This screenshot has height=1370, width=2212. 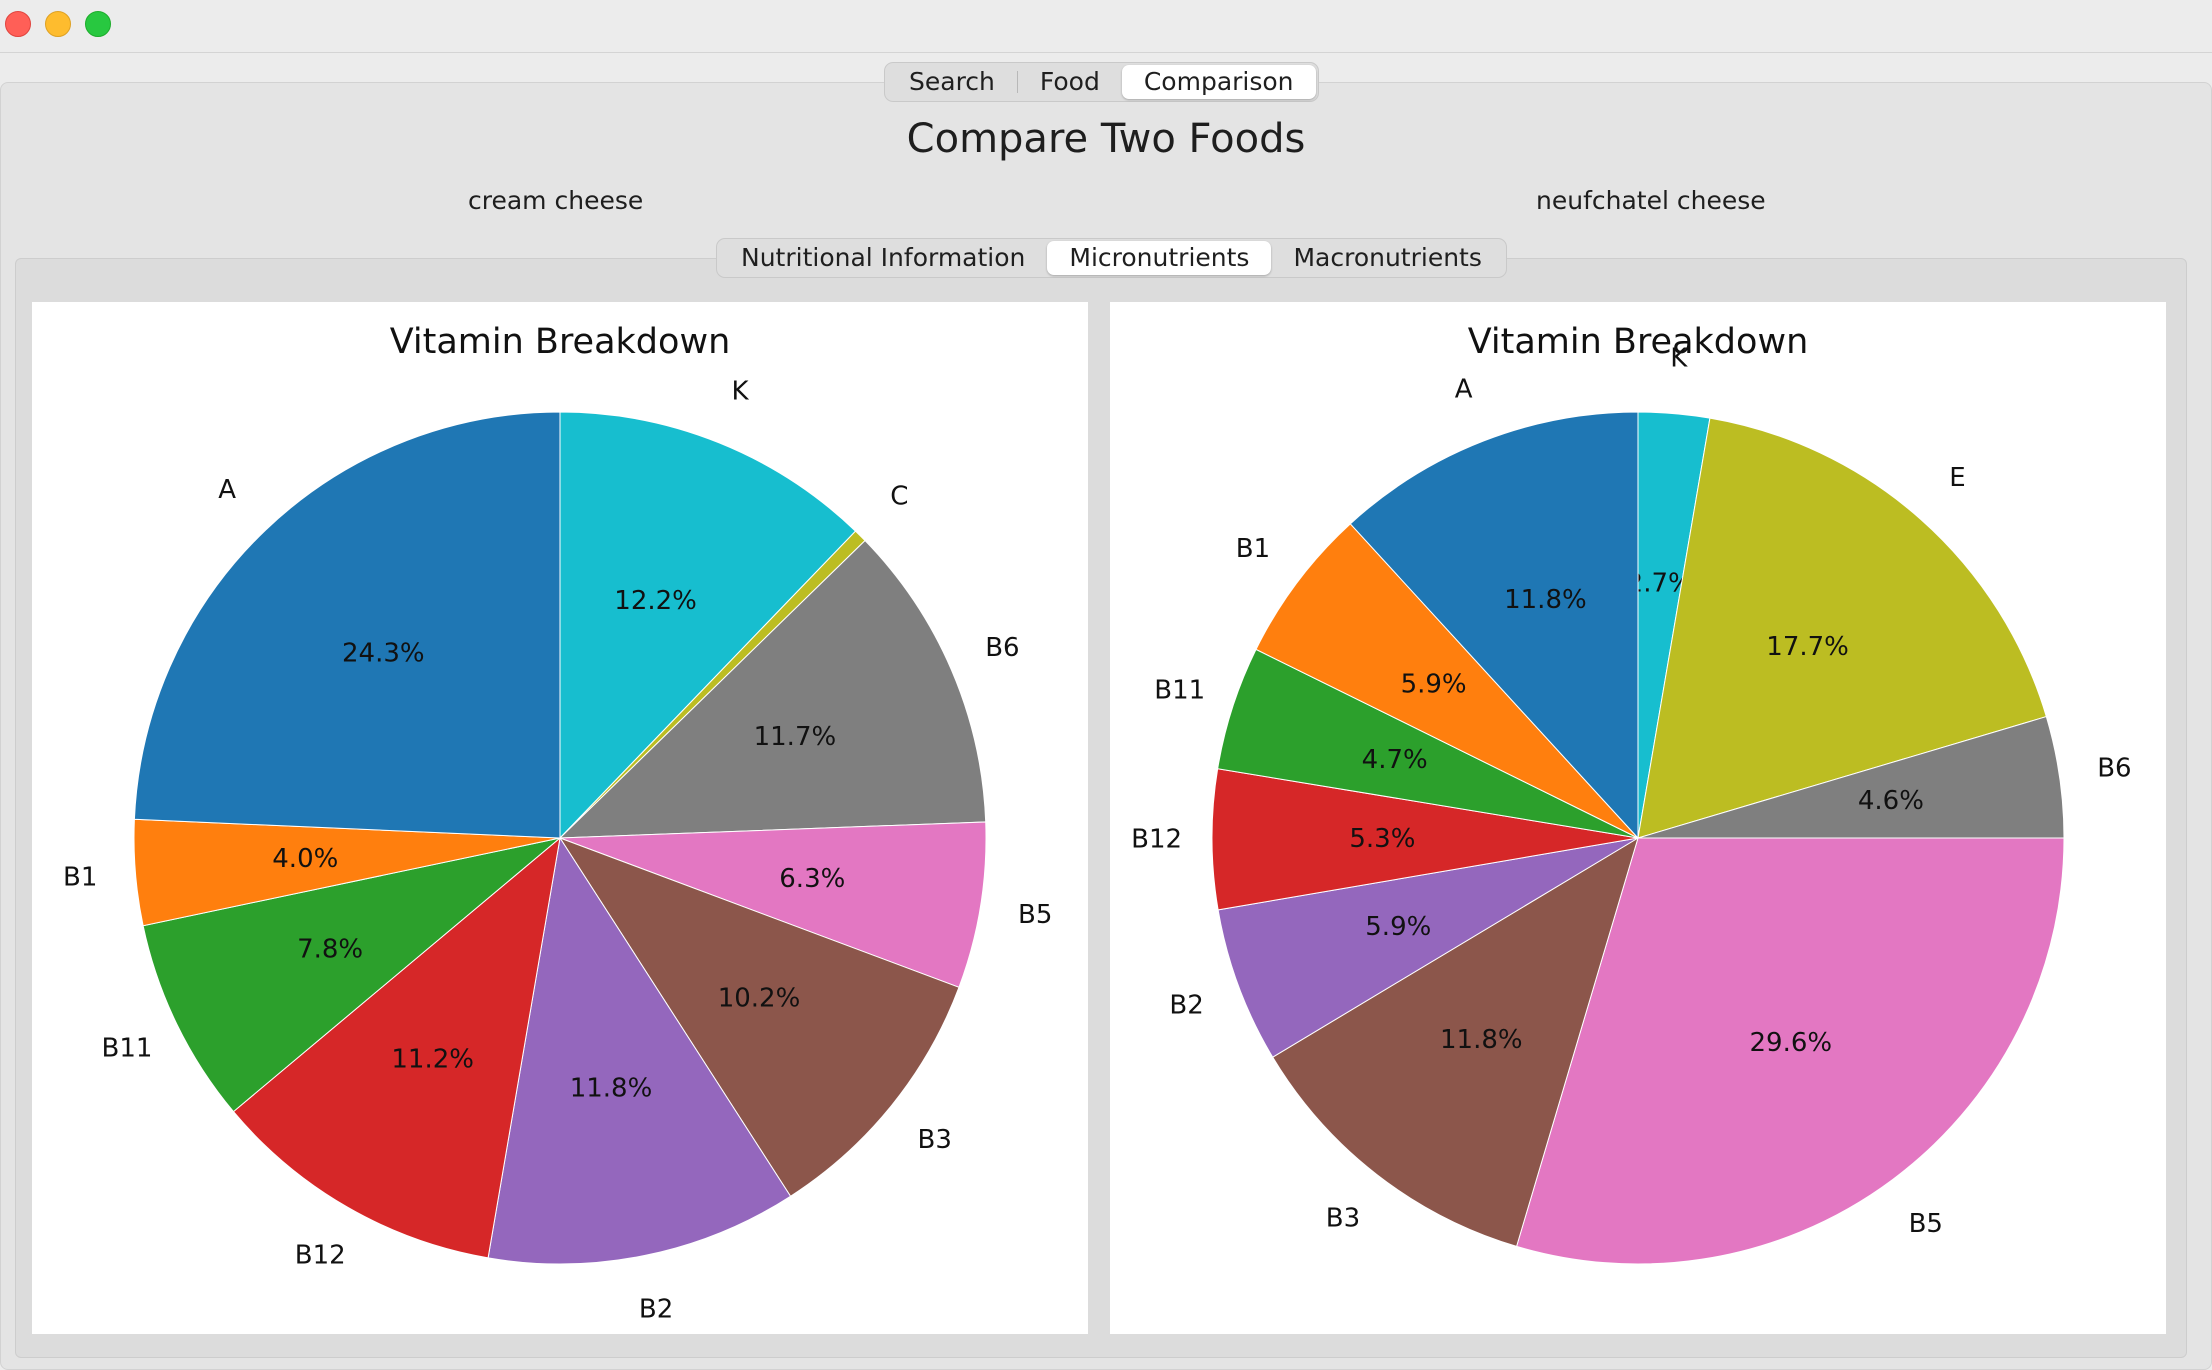 What do you see at coordinates (935, 1140) in the screenshot?
I see `left-label-b3: B3` at bounding box center [935, 1140].